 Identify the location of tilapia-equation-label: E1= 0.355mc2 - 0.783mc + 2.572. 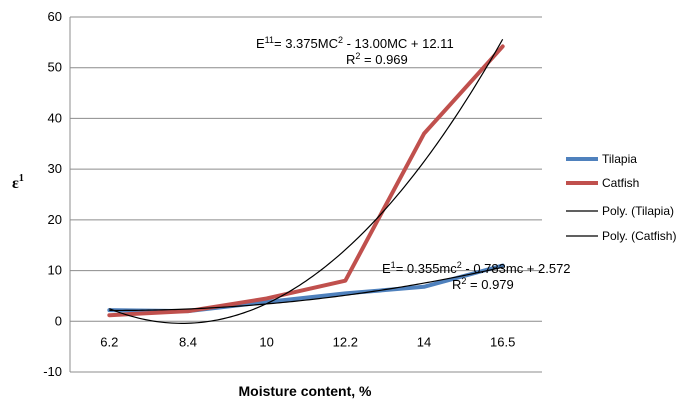
(476, 268).